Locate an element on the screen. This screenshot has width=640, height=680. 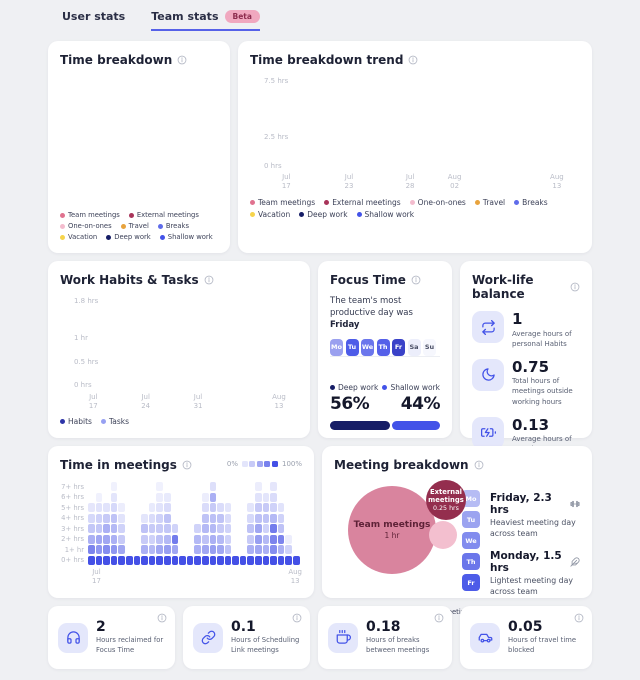
legend-item: Shallow work is located at coordinates (385, 214).